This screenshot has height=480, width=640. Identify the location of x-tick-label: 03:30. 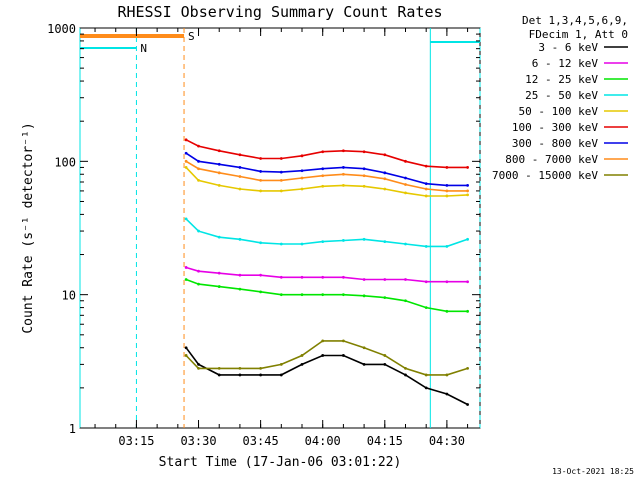
(198, 441).